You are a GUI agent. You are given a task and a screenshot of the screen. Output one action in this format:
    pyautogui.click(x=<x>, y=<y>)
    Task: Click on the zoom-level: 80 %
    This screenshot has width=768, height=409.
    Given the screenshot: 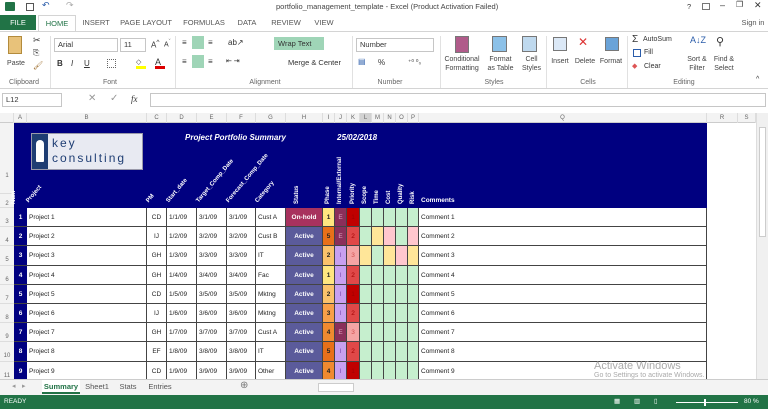 What is the action you would take?
    pyautogui.click(x=751, y=401)
    